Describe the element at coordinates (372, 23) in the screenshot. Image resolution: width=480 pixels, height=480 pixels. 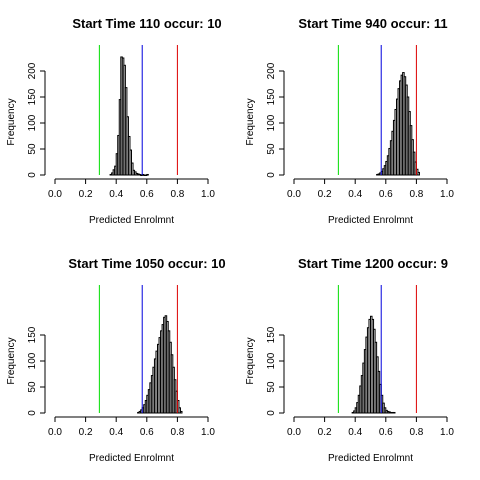
I see `panel-title: Start Time 940 occur: 11` at that location.